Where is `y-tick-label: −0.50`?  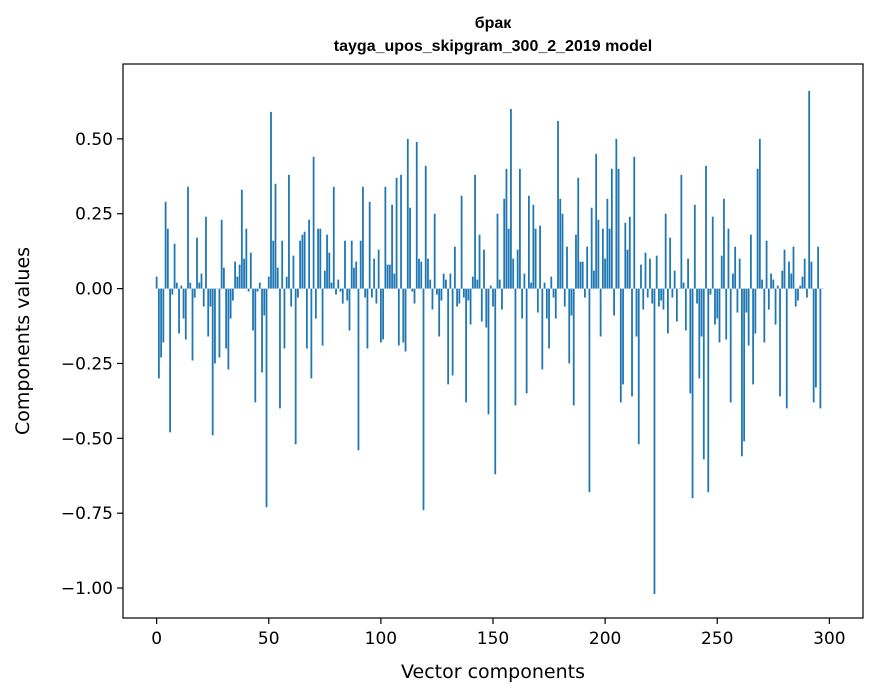 y-tick-label: −0.50 is located at coordinates (87, 439).